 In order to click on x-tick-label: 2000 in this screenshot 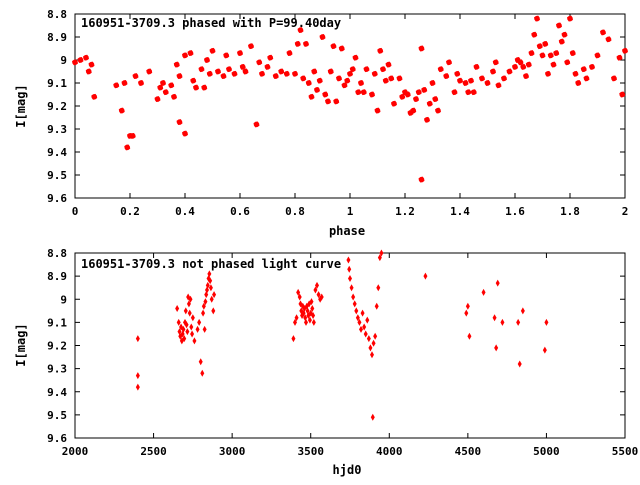, I will do `click(75, 451)`.